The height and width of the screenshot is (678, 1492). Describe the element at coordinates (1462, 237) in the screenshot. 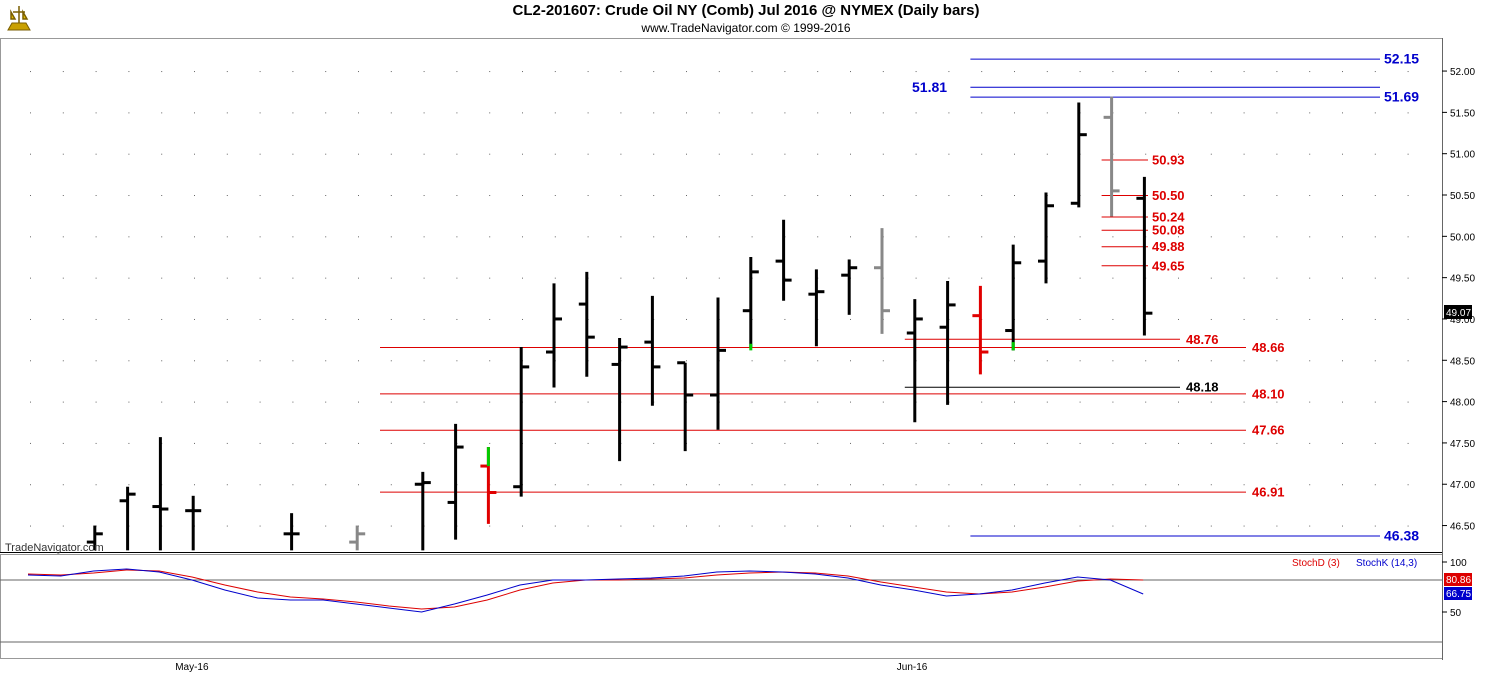

I see `price-tick-label: 50.00` at that location.